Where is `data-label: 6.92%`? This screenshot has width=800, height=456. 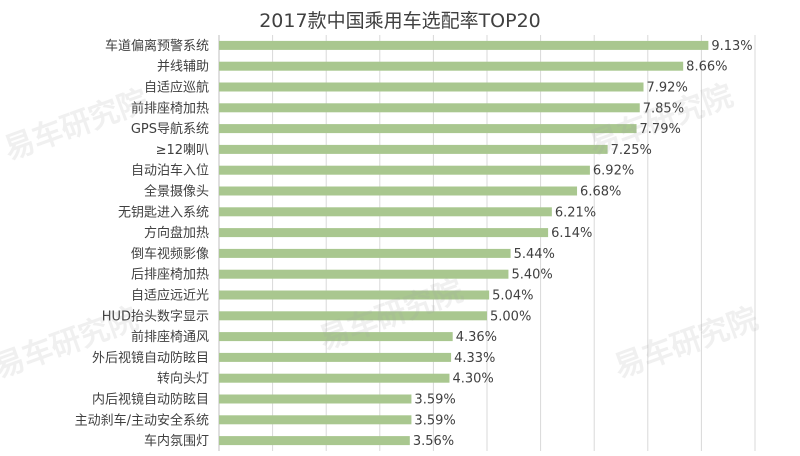
data-label: 6.92% is located at coordinates (613, 171).